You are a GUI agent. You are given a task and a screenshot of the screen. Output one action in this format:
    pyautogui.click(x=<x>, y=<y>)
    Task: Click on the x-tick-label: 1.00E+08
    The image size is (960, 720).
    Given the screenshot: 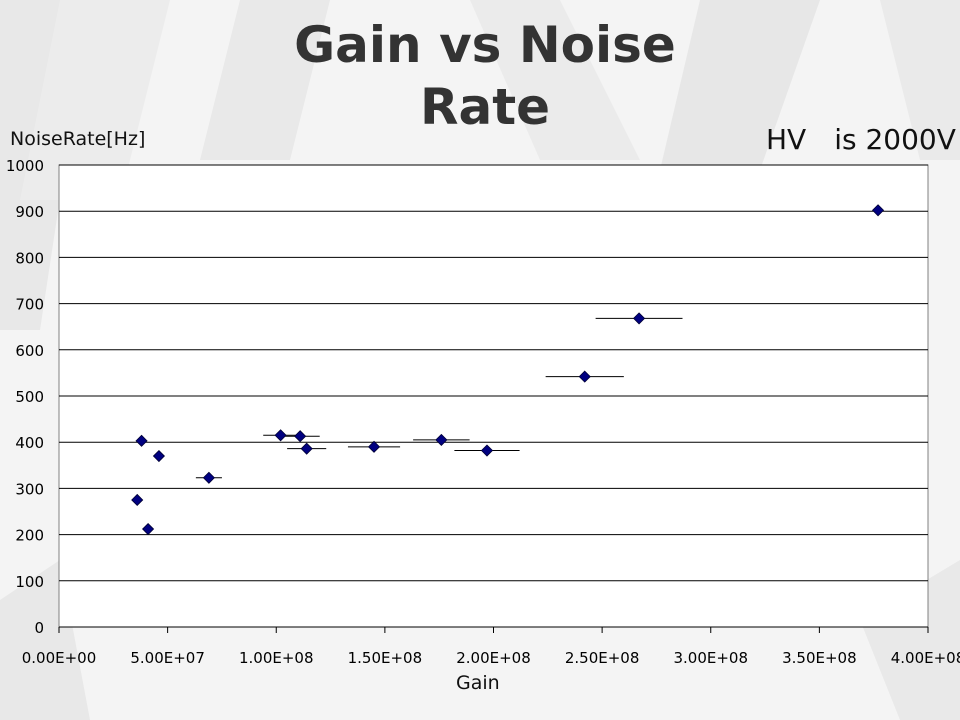 What is the action you would take?
    pyautogui.click(x=276, y=658)
    